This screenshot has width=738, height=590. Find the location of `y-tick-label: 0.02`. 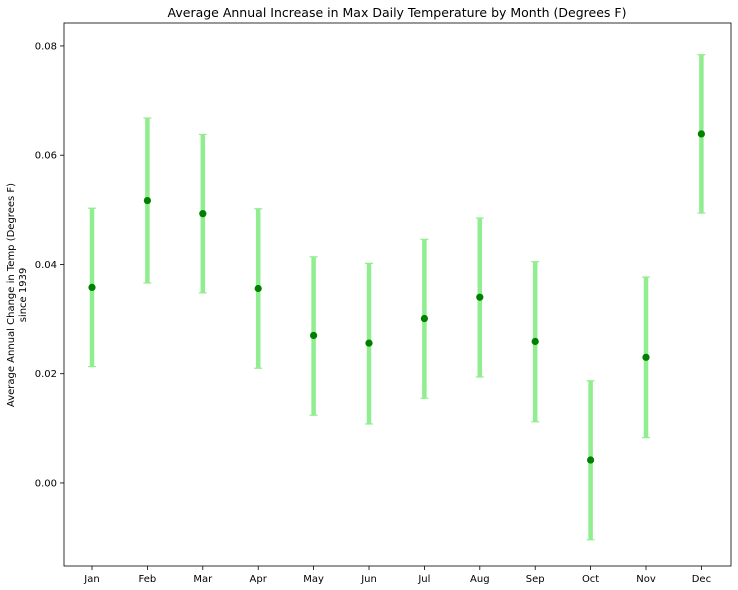

y-tick-label: 0.02 is located at coordinates (46, 374).